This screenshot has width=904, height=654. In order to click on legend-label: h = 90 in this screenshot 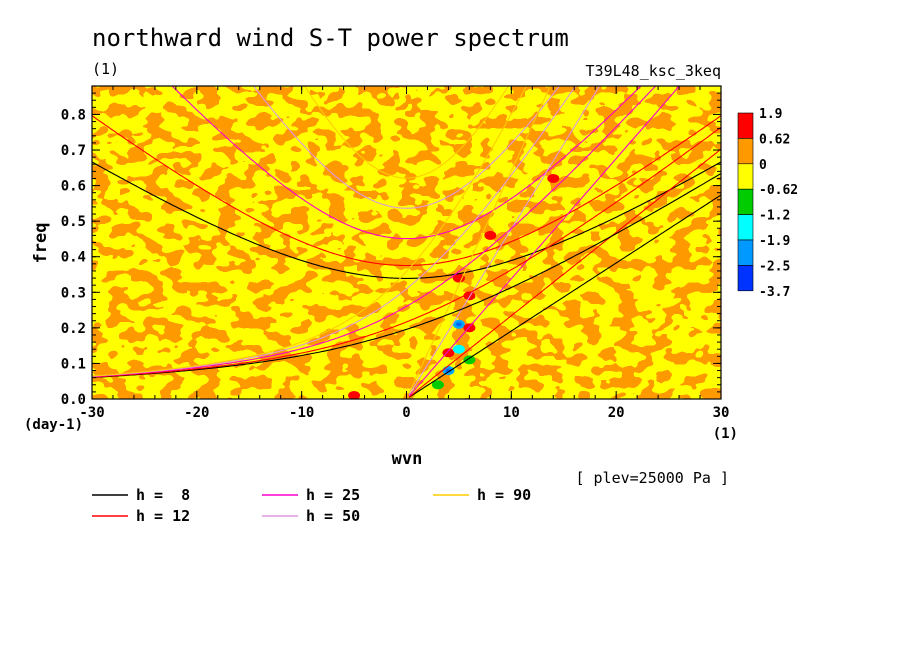, I will do `click(504, 495)`.